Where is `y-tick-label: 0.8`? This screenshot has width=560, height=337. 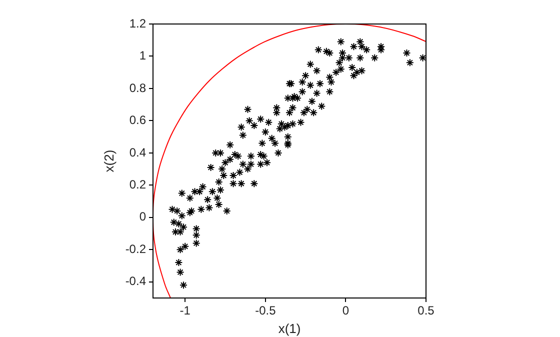
y-tick-label: 0.8 is located at coordinates (137, 87).